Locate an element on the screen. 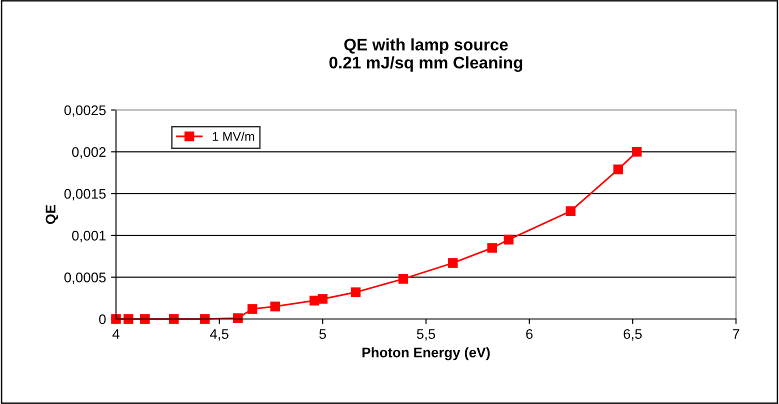 This screenshot has width=779, height=404. x-axis-title: Photon Energy (eV) is located at coordinates (426, 353).